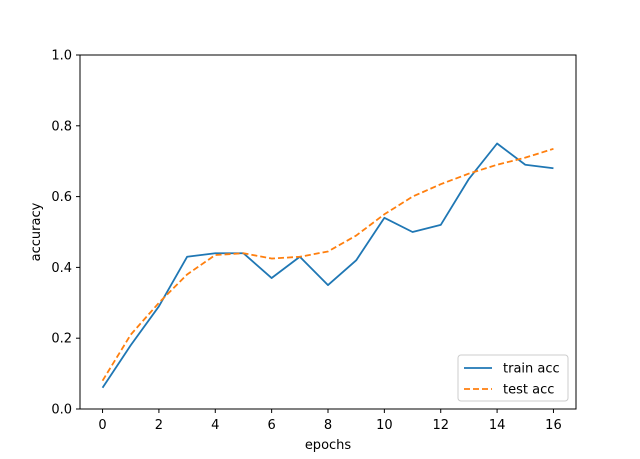 This screenshot has height=459, width=640. I want to click on y-axis-ticks: 0.0 0.2 0.4 0.6 0.8 1.0, so click(65, 233).